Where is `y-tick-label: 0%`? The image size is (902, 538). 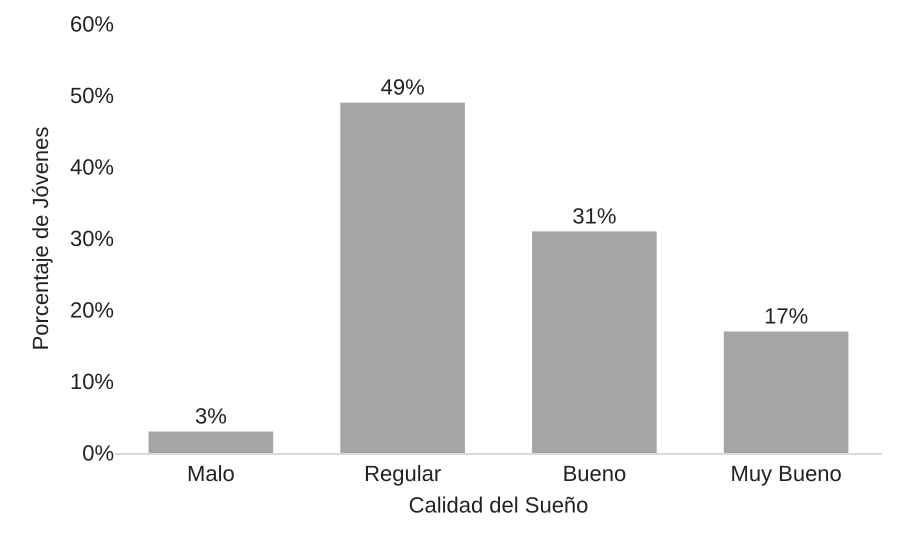
y-tick-label: 0% is located at coordinates (98, 453).